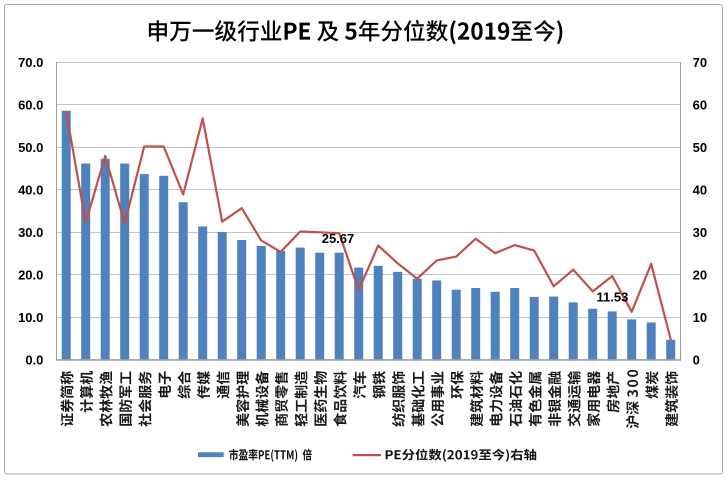 Image resolution: width=727 pixels, height=484 pixels. What do you see at coordinates (700, 190) in the screenshot?
I see `svg-text: 40` at bounding box center [700, 190].